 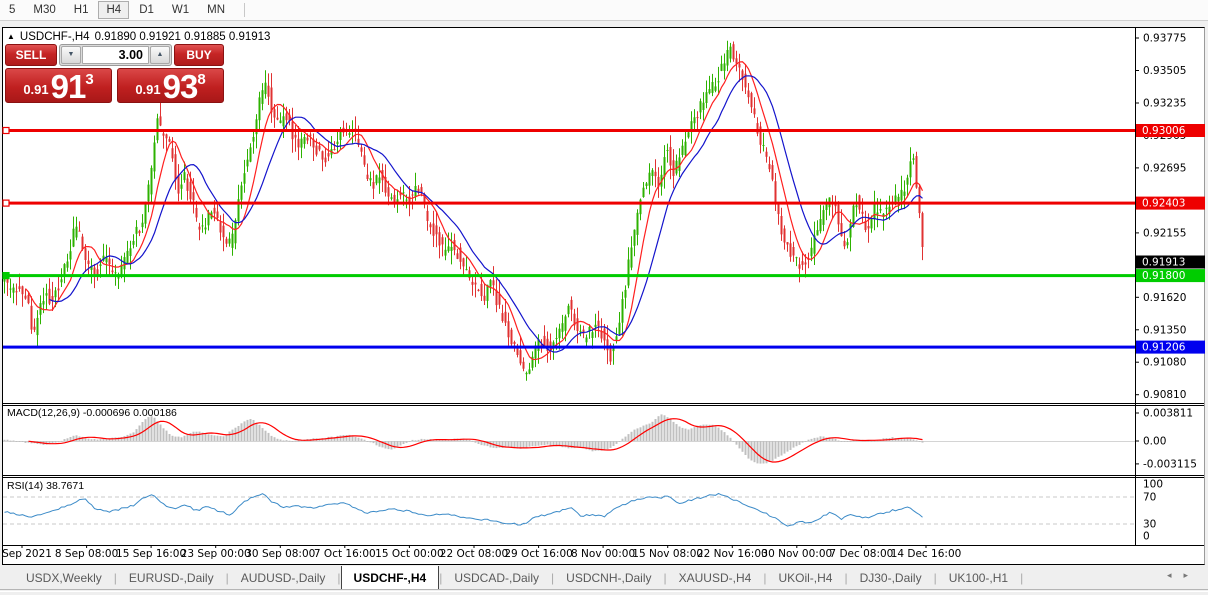 What do you see at coordinates (715, 577) in the screenshot?
I see `tab-xauusd-h4: XAUUSD-,H4` at bounding box center [715, 577].